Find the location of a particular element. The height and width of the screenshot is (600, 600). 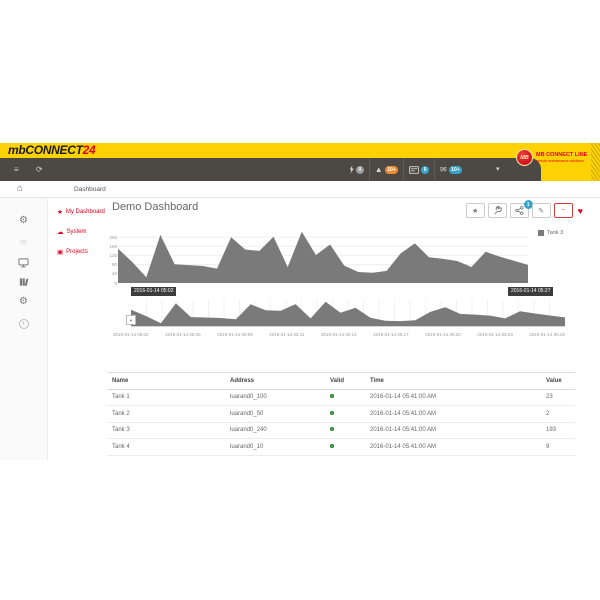

envelope-icon: ✉ is located at coordinates (443, 169).